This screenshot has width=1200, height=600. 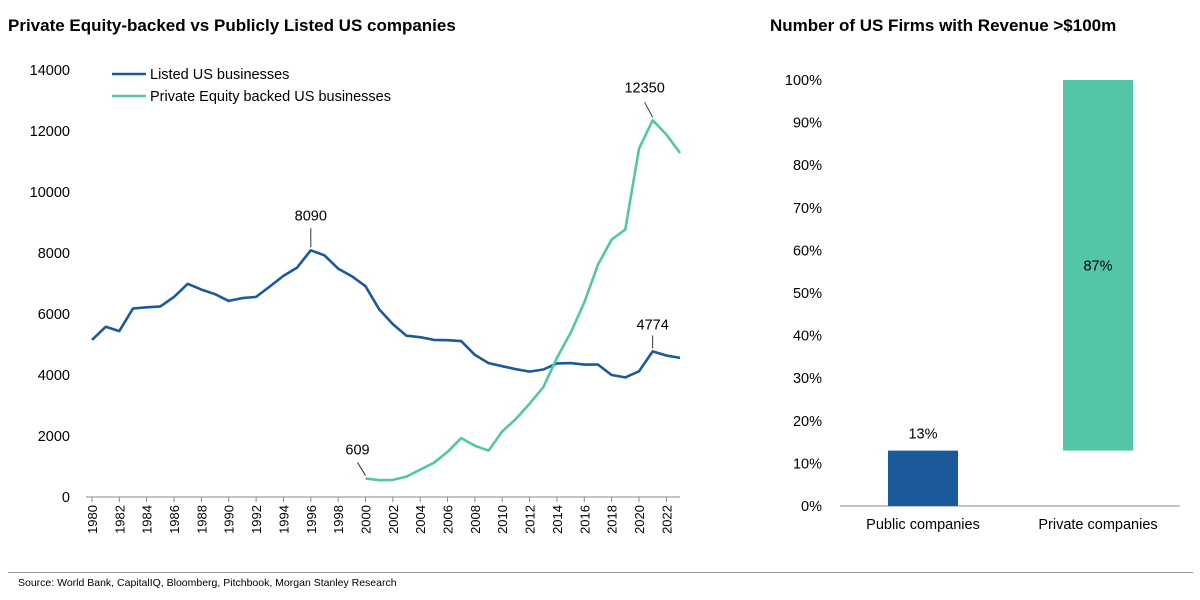 I want to click on left-x-tick-label: 1986, so click(x=174, y=519).